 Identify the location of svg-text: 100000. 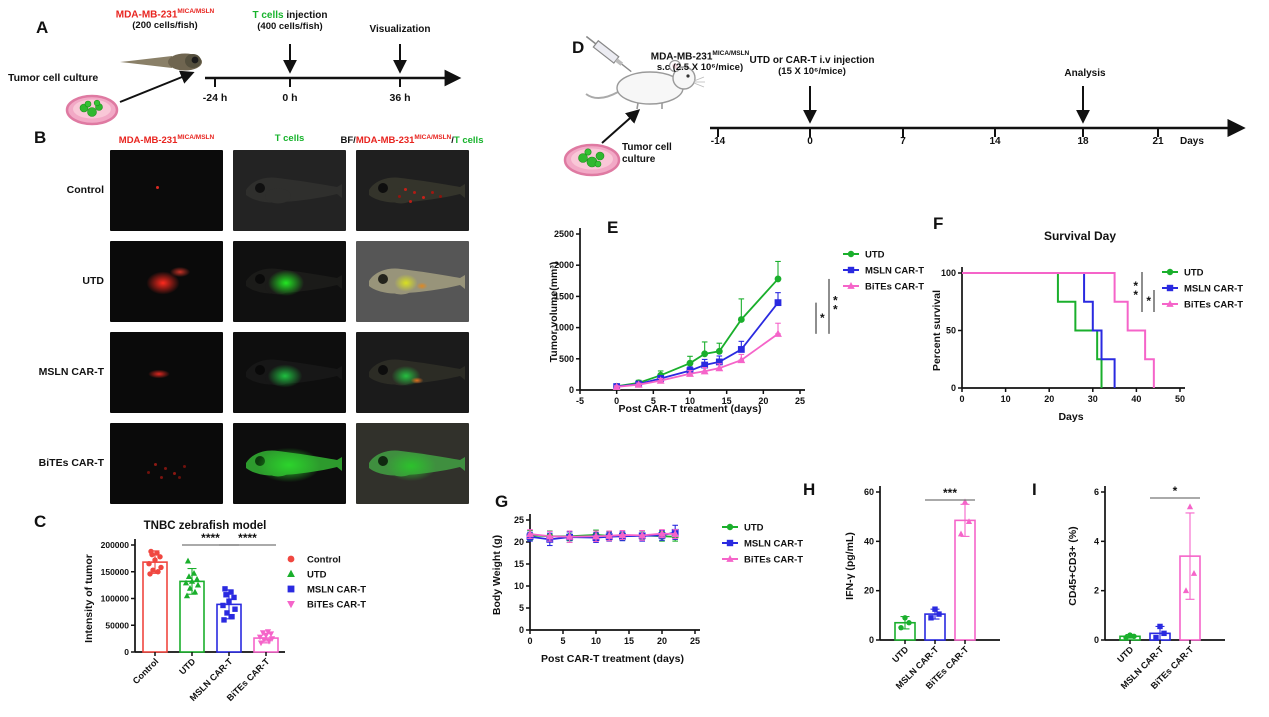
(115, 599).